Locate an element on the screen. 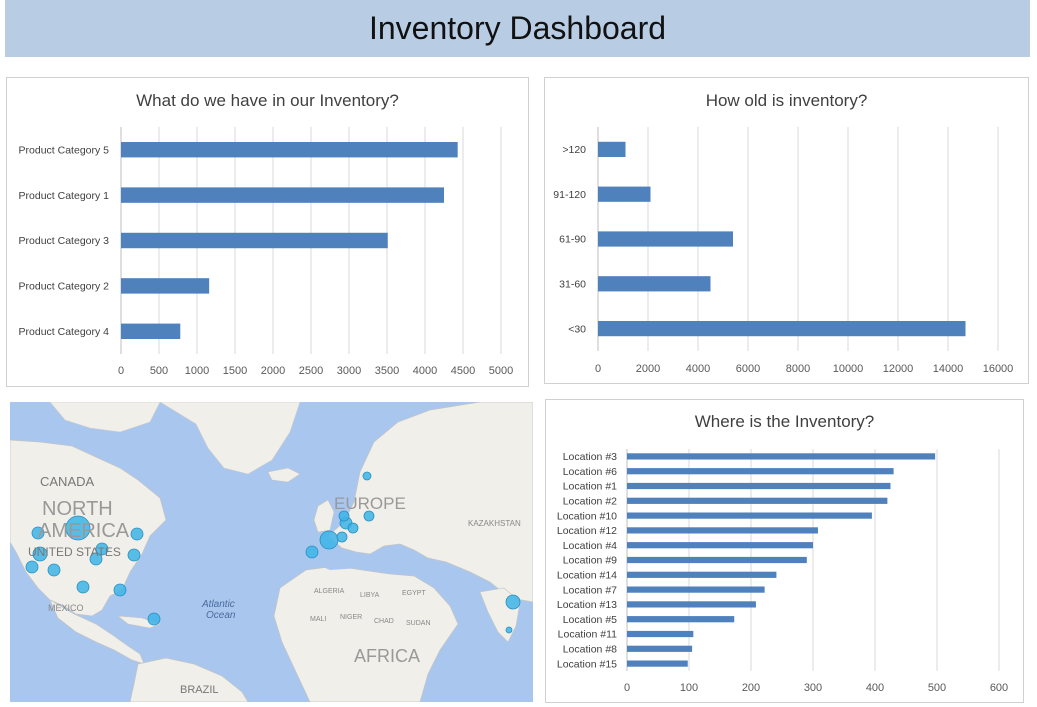  category-label: >120 is located at coordinates (574, 150).